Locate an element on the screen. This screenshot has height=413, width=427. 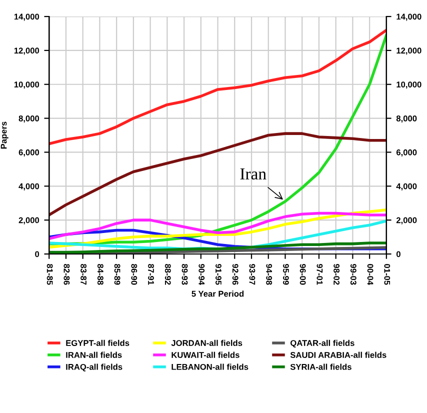
y-tick-label: 8,000 is located at coordinates (29, 119).